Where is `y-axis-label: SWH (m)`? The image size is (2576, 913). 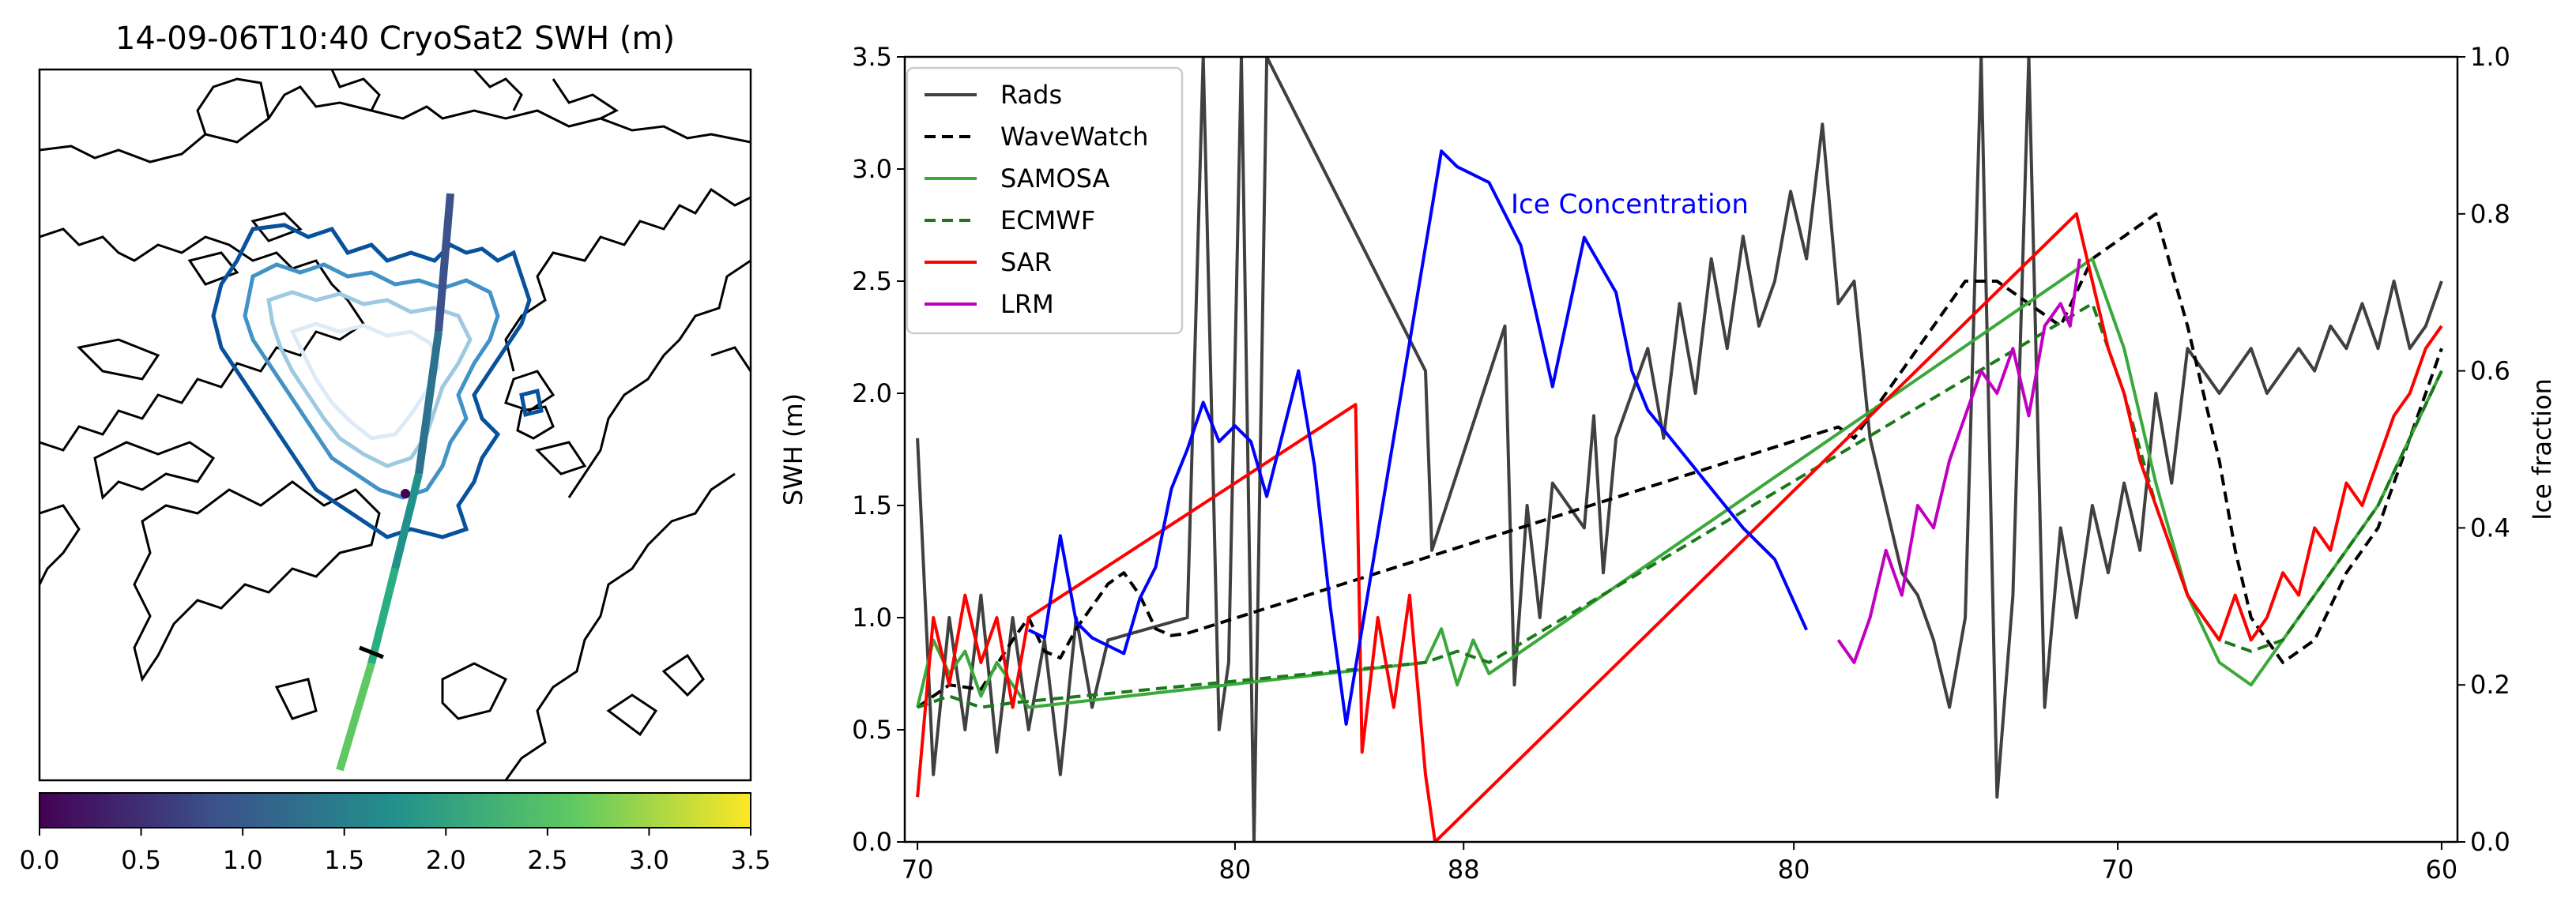
y-axis-label: SWH (m) is located at coordinates (793, 449).